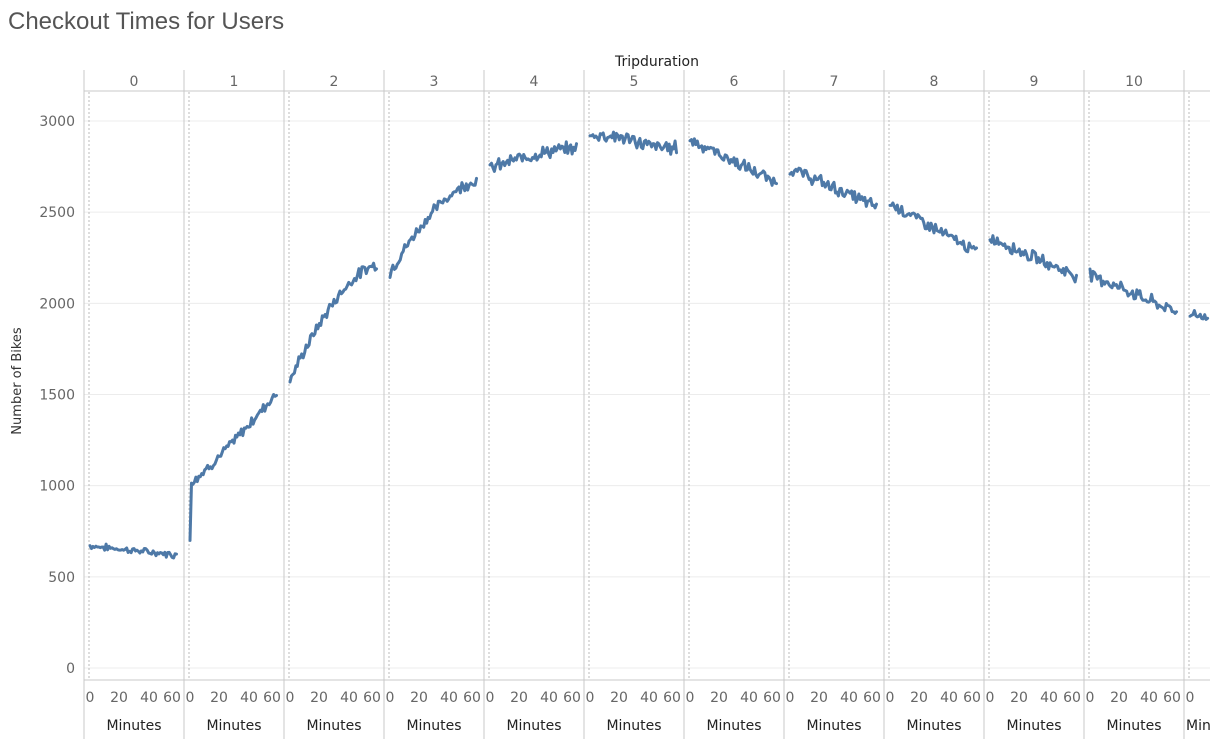  I want to click on y-tick-label: 1000, so click(57, 487).